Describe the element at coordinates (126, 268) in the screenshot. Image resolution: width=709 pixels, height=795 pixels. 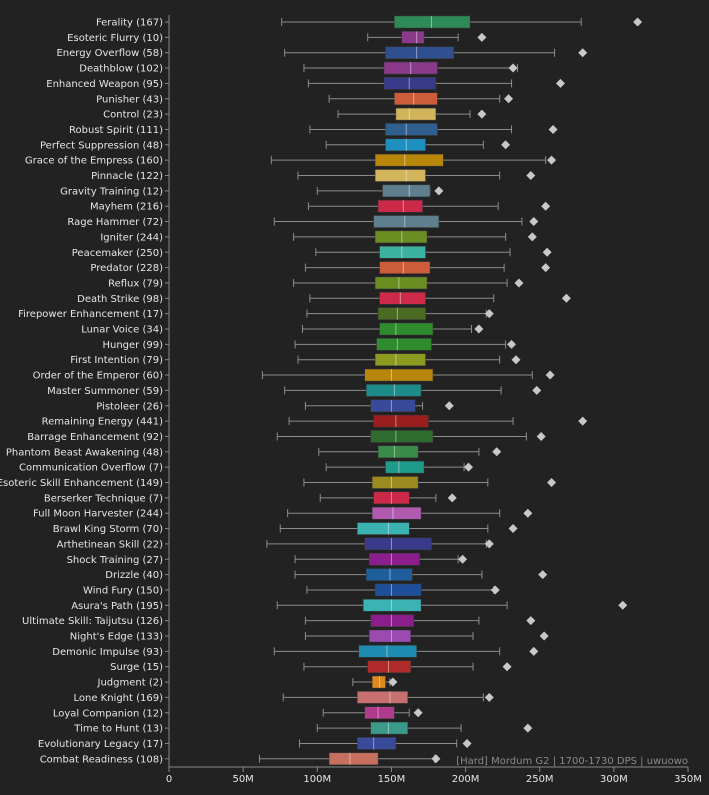
I see `category-label: Predator (228)` at that location.